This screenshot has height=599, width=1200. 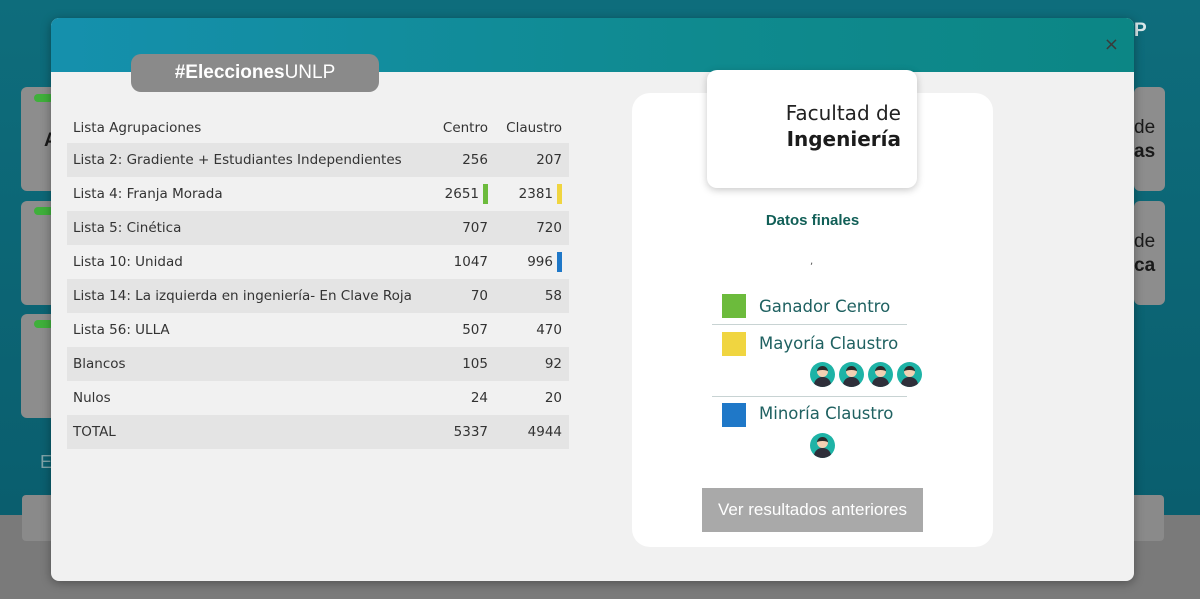 What do you see at coordinates (532, 228) in the screenshot?
I see `row-claustro: 720` at bounding box center [532, 228].